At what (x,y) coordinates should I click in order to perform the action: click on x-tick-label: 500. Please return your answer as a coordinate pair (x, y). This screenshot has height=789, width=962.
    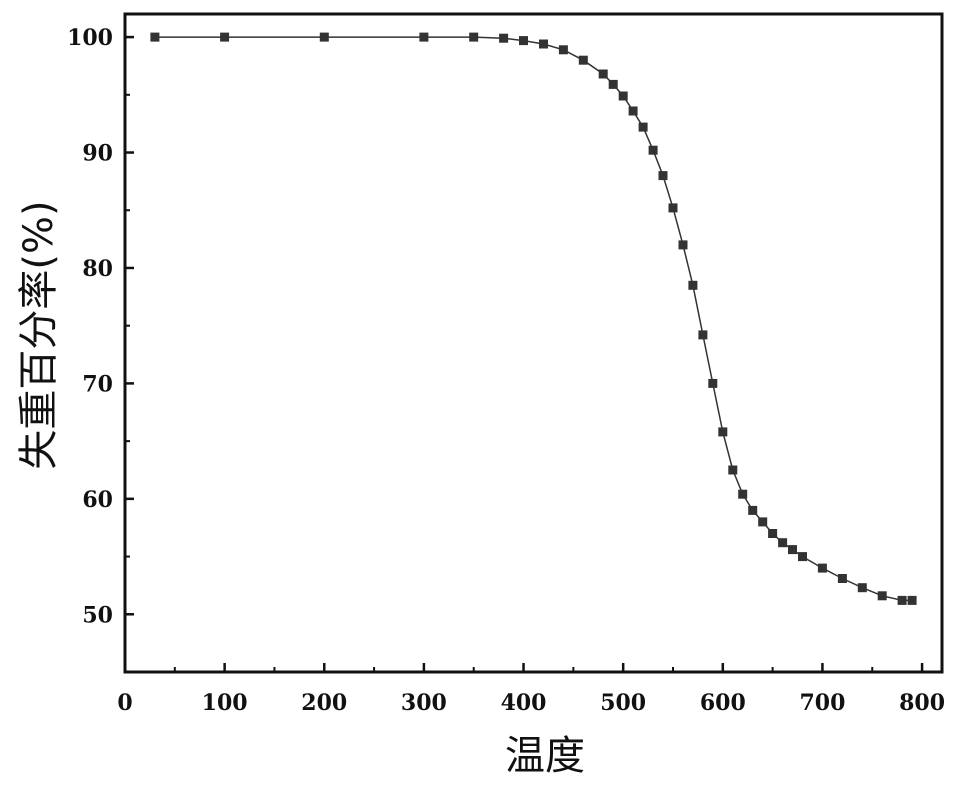
    Looking at the image, I should click on (623, 703).